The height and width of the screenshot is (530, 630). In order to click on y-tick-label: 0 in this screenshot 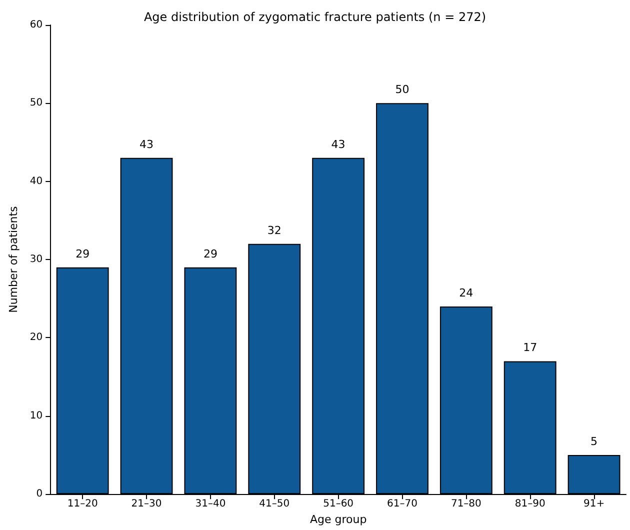, I will do `click(39, 494)`.